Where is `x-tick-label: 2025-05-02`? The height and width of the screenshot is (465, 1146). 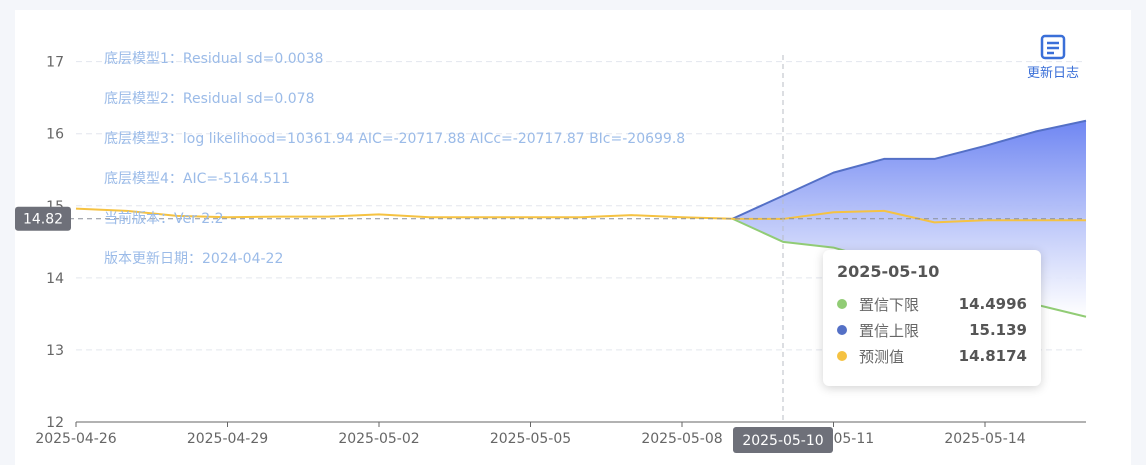 x-tick-label: 2025-05-02 is located at coordinates (378, 439).